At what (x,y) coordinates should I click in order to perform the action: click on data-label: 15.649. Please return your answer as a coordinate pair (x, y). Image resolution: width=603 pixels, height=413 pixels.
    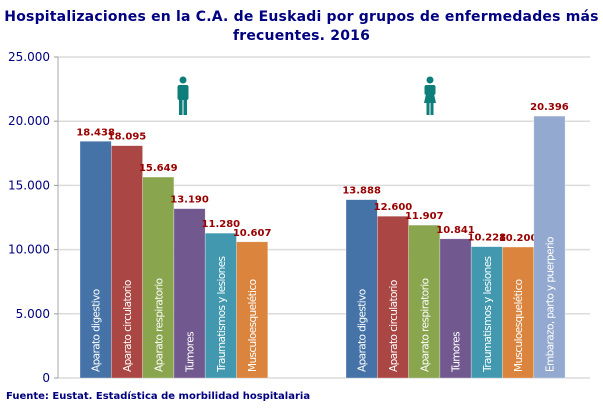
    Looking at the image, I should click on (158, 168).